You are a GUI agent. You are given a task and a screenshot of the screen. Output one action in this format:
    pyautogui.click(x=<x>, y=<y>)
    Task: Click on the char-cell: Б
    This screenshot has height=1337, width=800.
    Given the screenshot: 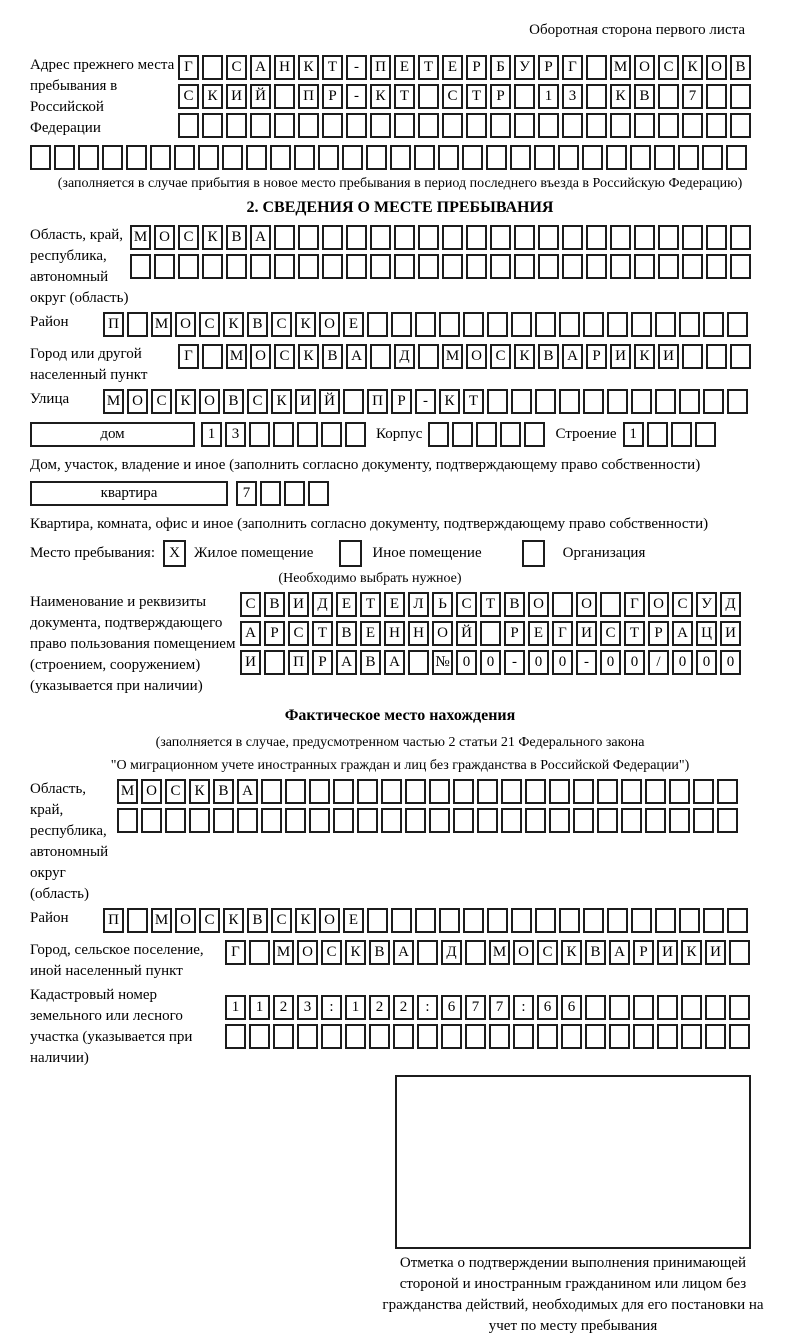 What is the action you would take?
    pyautogui.click(x=500, y=67)
    